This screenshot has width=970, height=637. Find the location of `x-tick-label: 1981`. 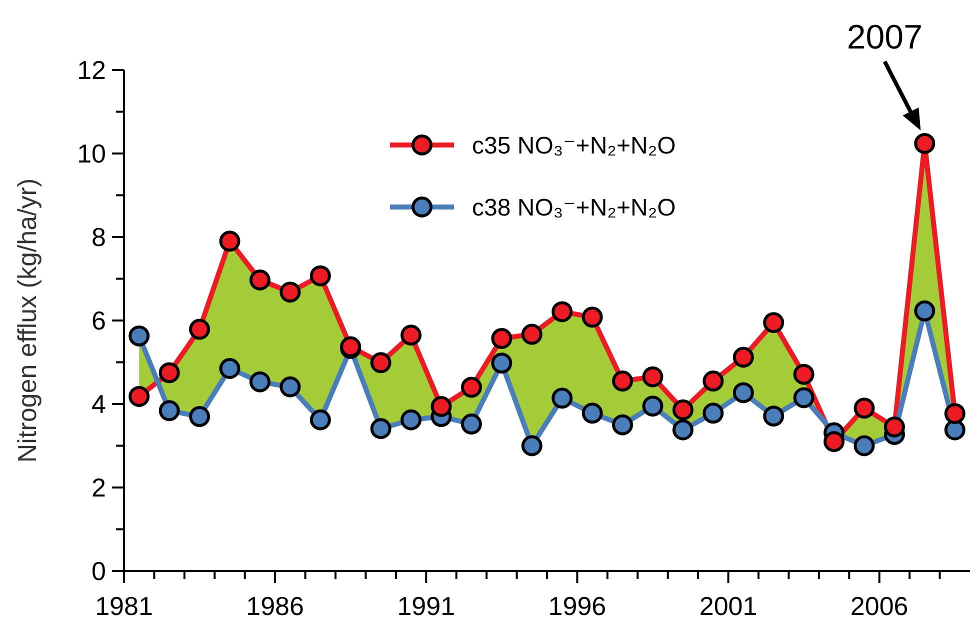

x-tick-label: 1981 is located at coordinates (124, 606).